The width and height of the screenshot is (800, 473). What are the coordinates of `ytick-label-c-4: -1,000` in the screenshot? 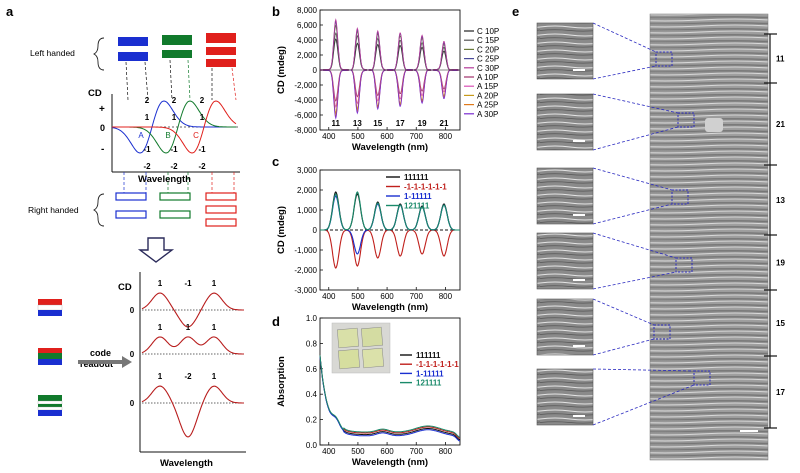 It's located at (305, 250).